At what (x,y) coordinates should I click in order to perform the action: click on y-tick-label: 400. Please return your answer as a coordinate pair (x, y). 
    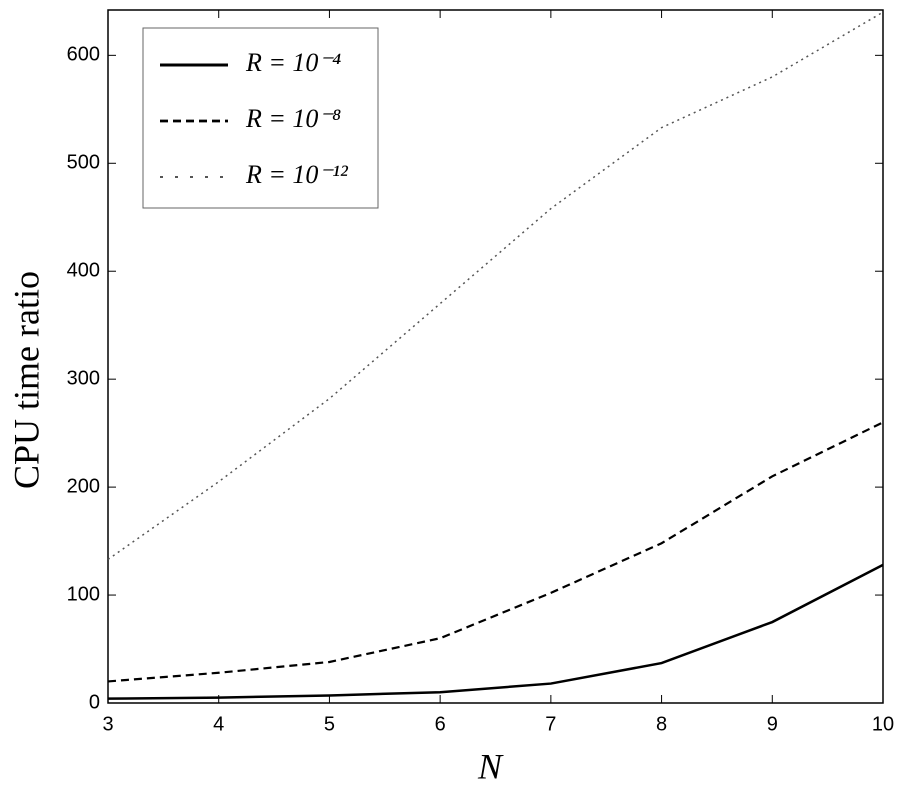
    Looking at the image, I should click on (83, 271).